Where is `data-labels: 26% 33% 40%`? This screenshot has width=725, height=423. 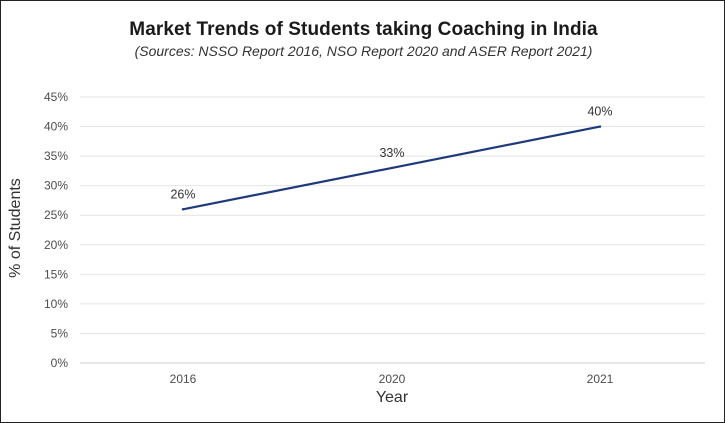 data-labels: 26% 33% 40% is located at coordinates (391, 153).